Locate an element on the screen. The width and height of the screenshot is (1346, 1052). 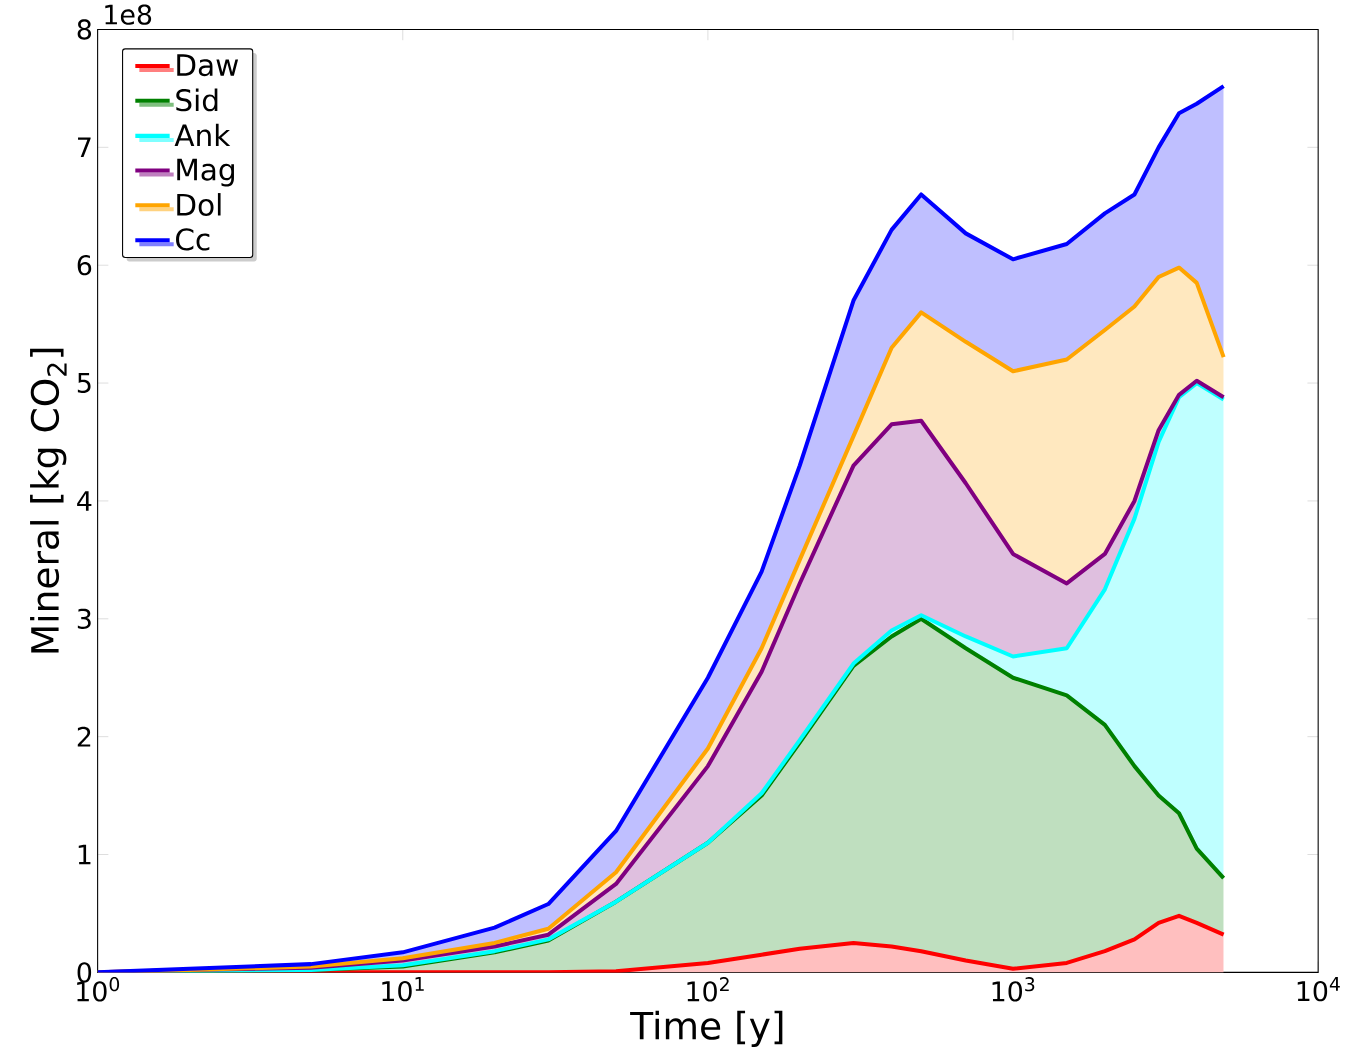
y-tick-label: 3 is located at coordinates (84, 619).